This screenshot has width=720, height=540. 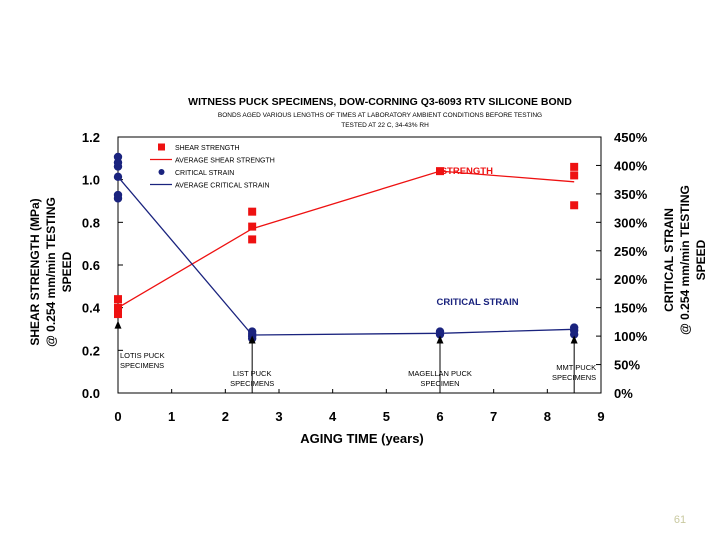 I want to click on x-tick-label: 1, so click(x=171, y=416).